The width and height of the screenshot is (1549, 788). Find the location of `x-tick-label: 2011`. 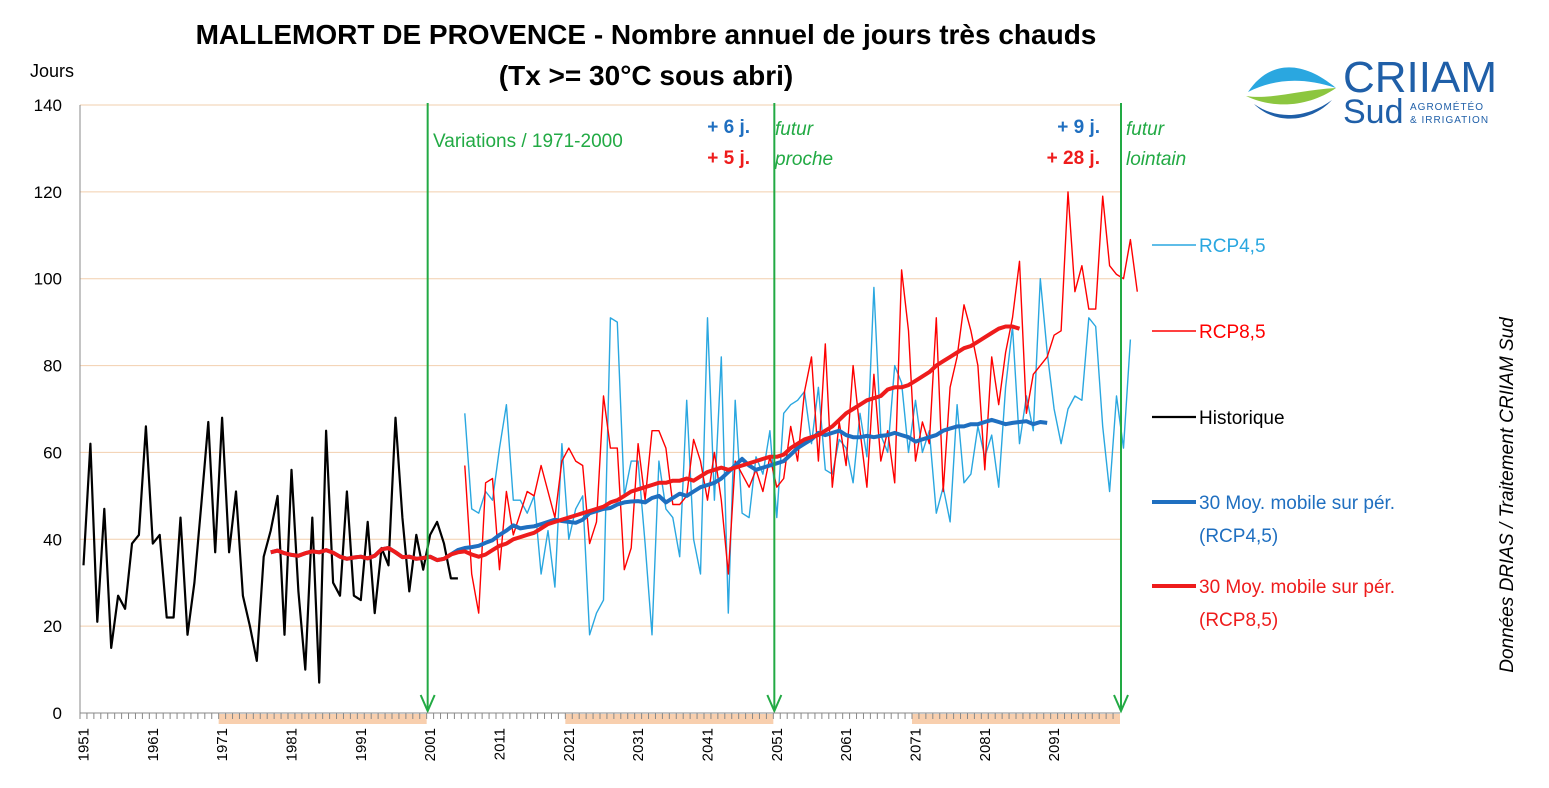

x-tick-label: 2011 is located at coordinates (499, 744).